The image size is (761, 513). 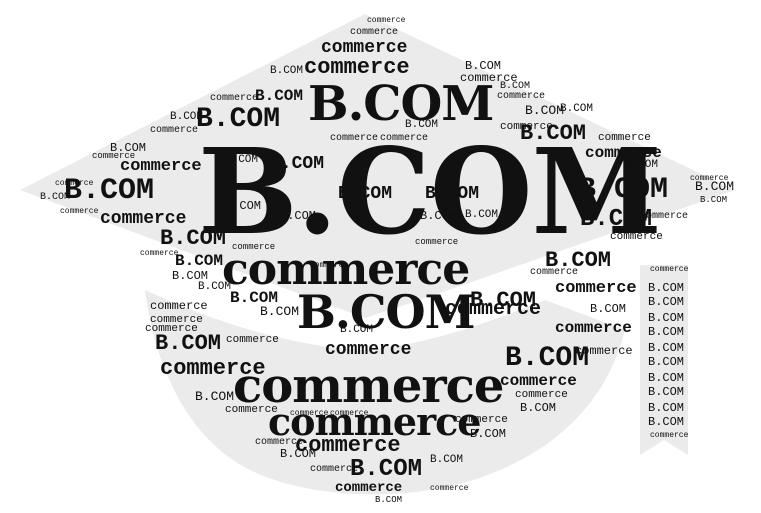 I want to click on word-bcom-top: B.COM, so click(x=401, y=104).